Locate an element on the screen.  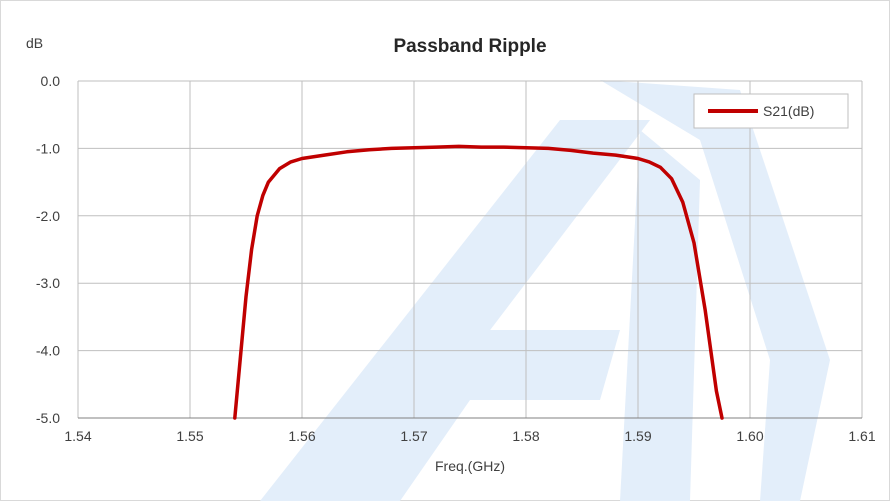
x-tick-label: 1.58 is located at coordinates (525, 436).